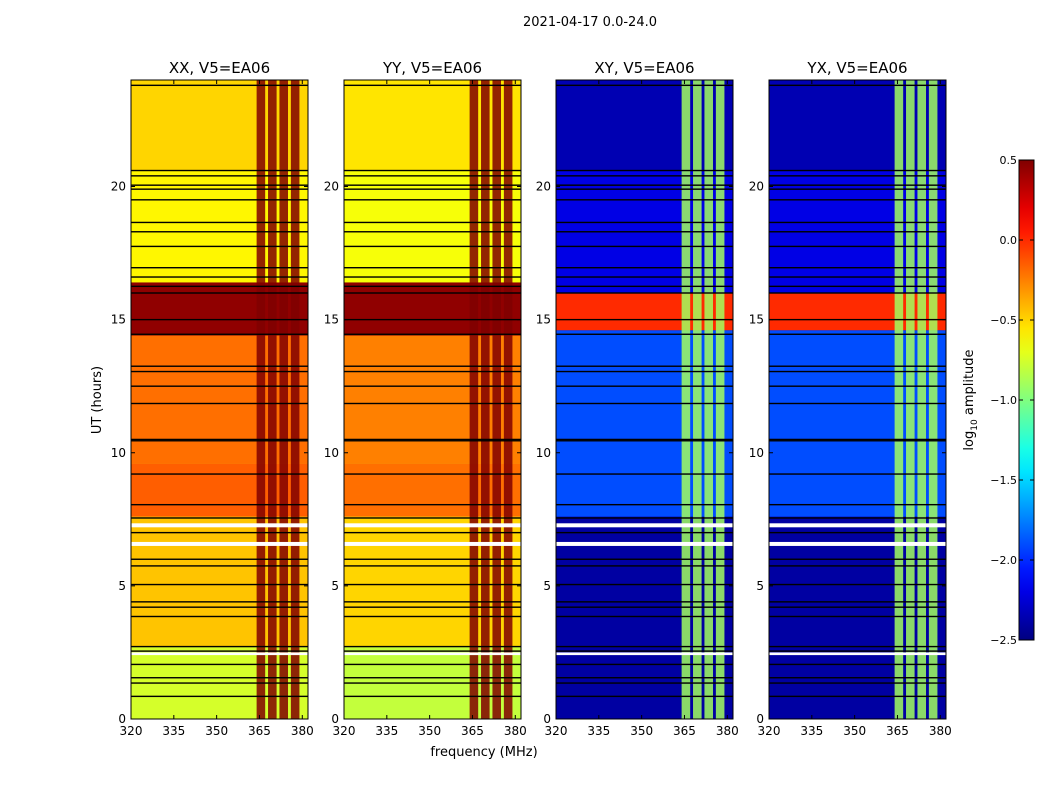 The image size is (1050, 800). Describe the element at coordinates (975, 425) in the screenshot. I see `colorbar-label-subscript: 10` at that location.